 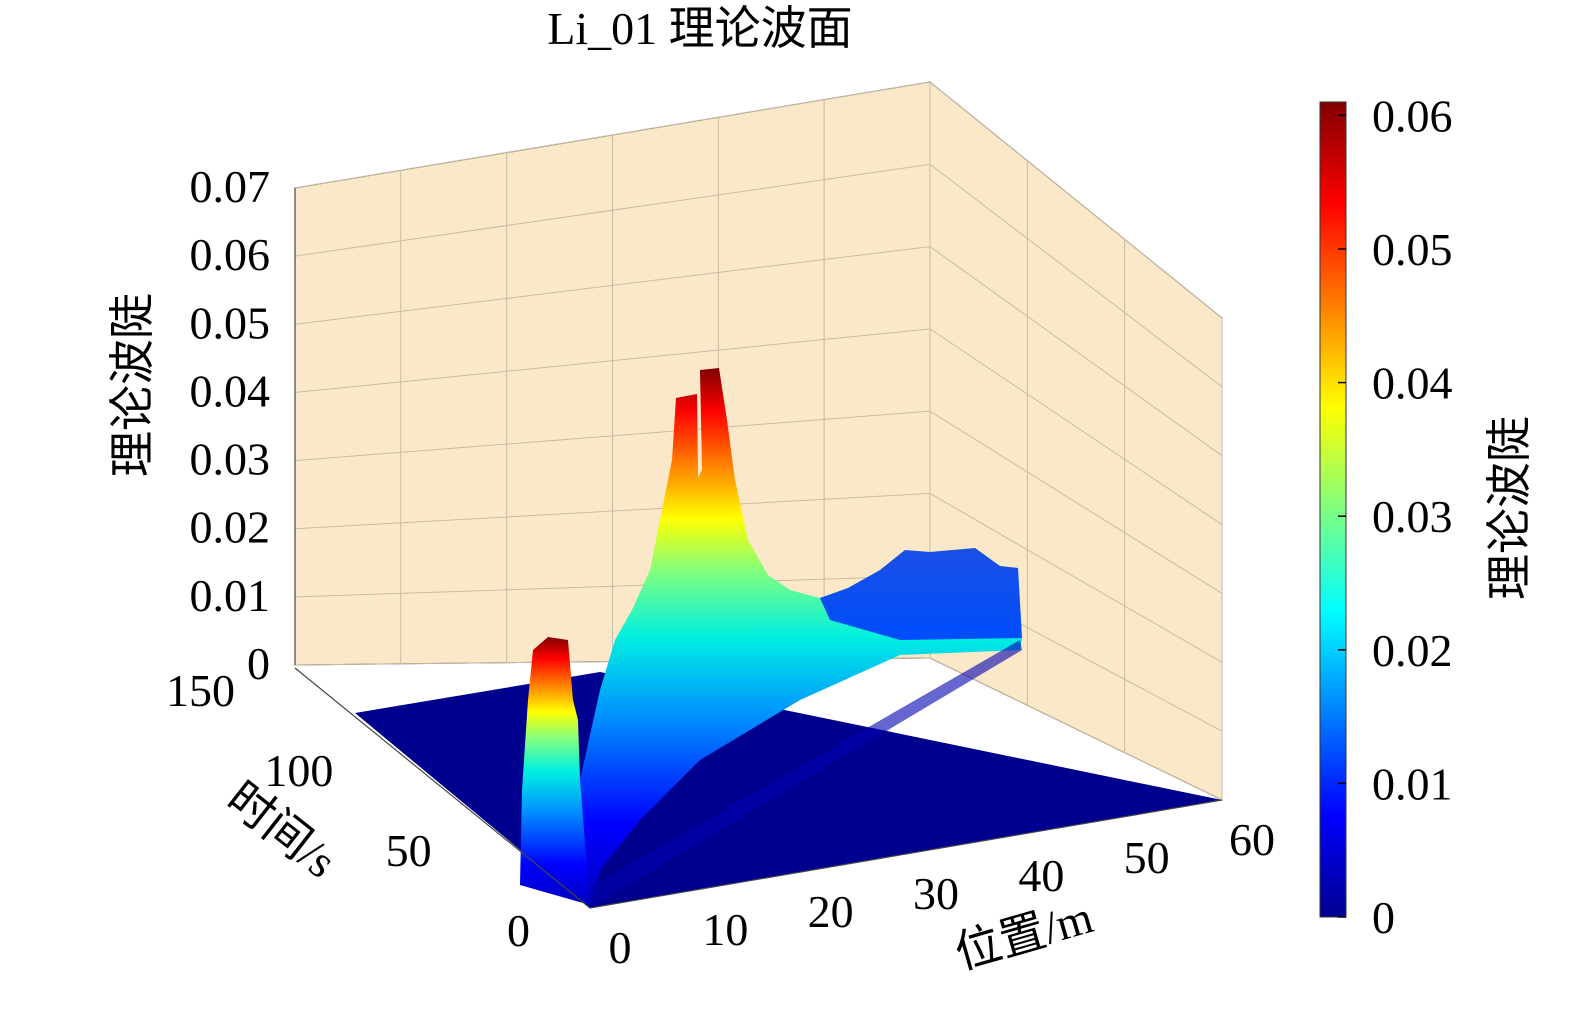 I want to click on x-tick-label: 10, so click(x=725, y=929).